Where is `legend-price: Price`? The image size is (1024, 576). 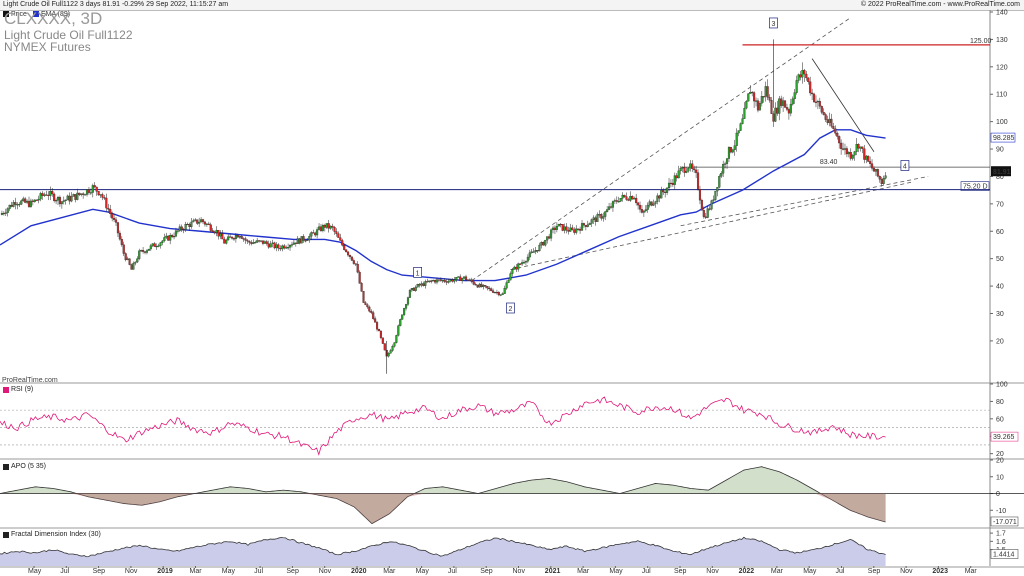
legend-price: Price is located at coordinates (15, 14).